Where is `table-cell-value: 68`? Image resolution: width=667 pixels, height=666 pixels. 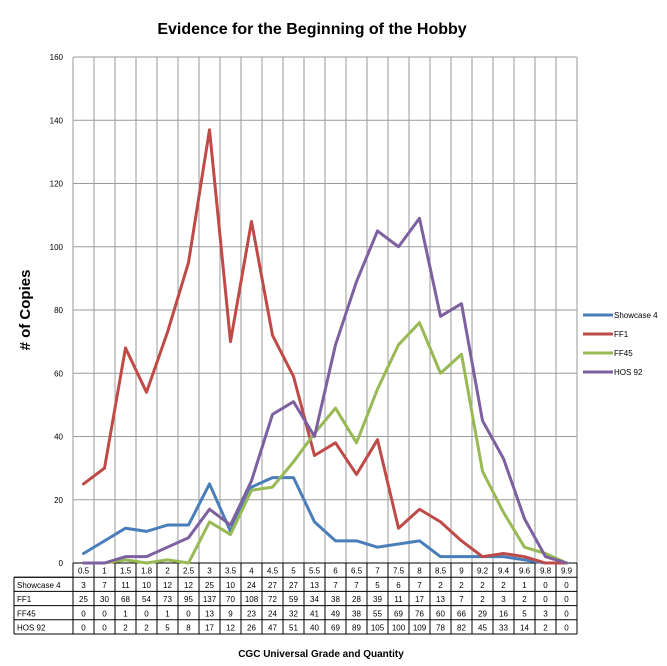
table-cell-value: 68 is located at coordinates (125, 599).